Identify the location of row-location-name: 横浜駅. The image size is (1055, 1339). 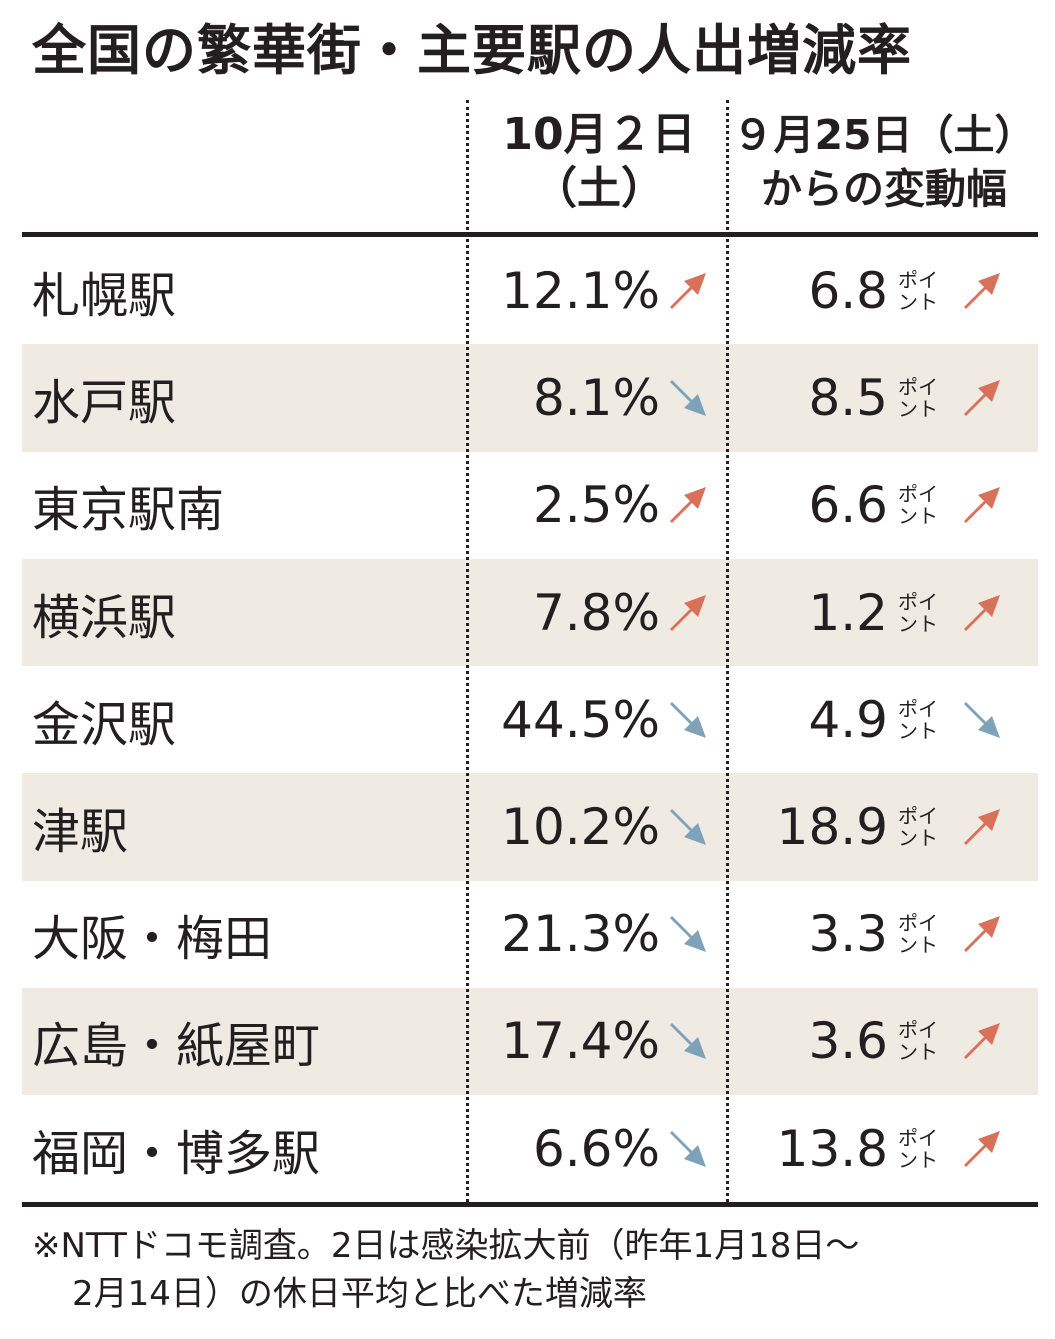
(104, 617).